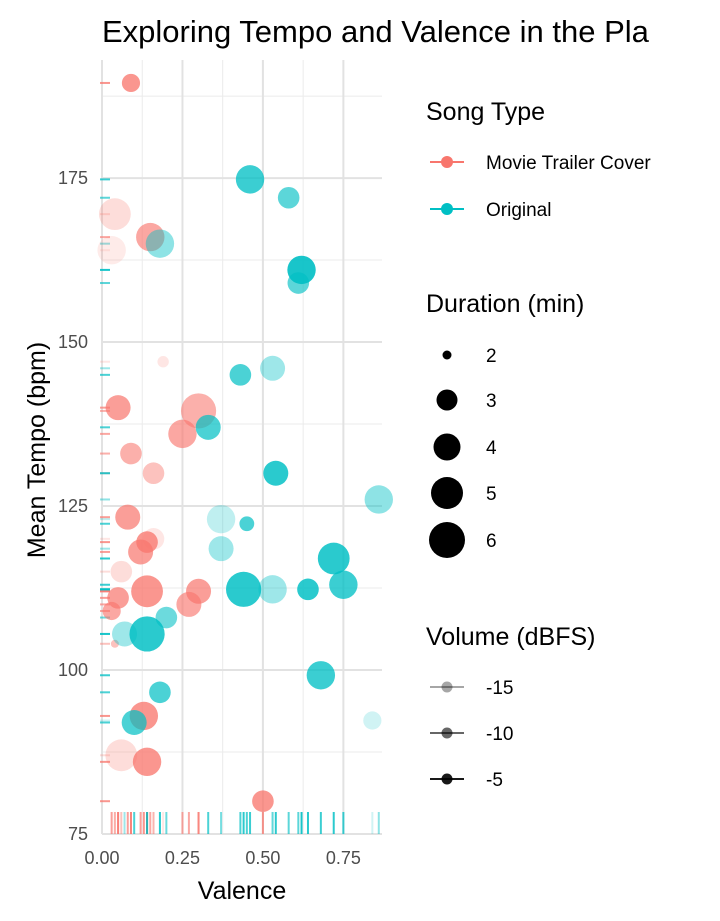 The width and height of the screenshot is (720, 921). Describe the element at coordinates (485, 112) in the screenshot. I see `legend-song-type-title: Song Type` at that location.